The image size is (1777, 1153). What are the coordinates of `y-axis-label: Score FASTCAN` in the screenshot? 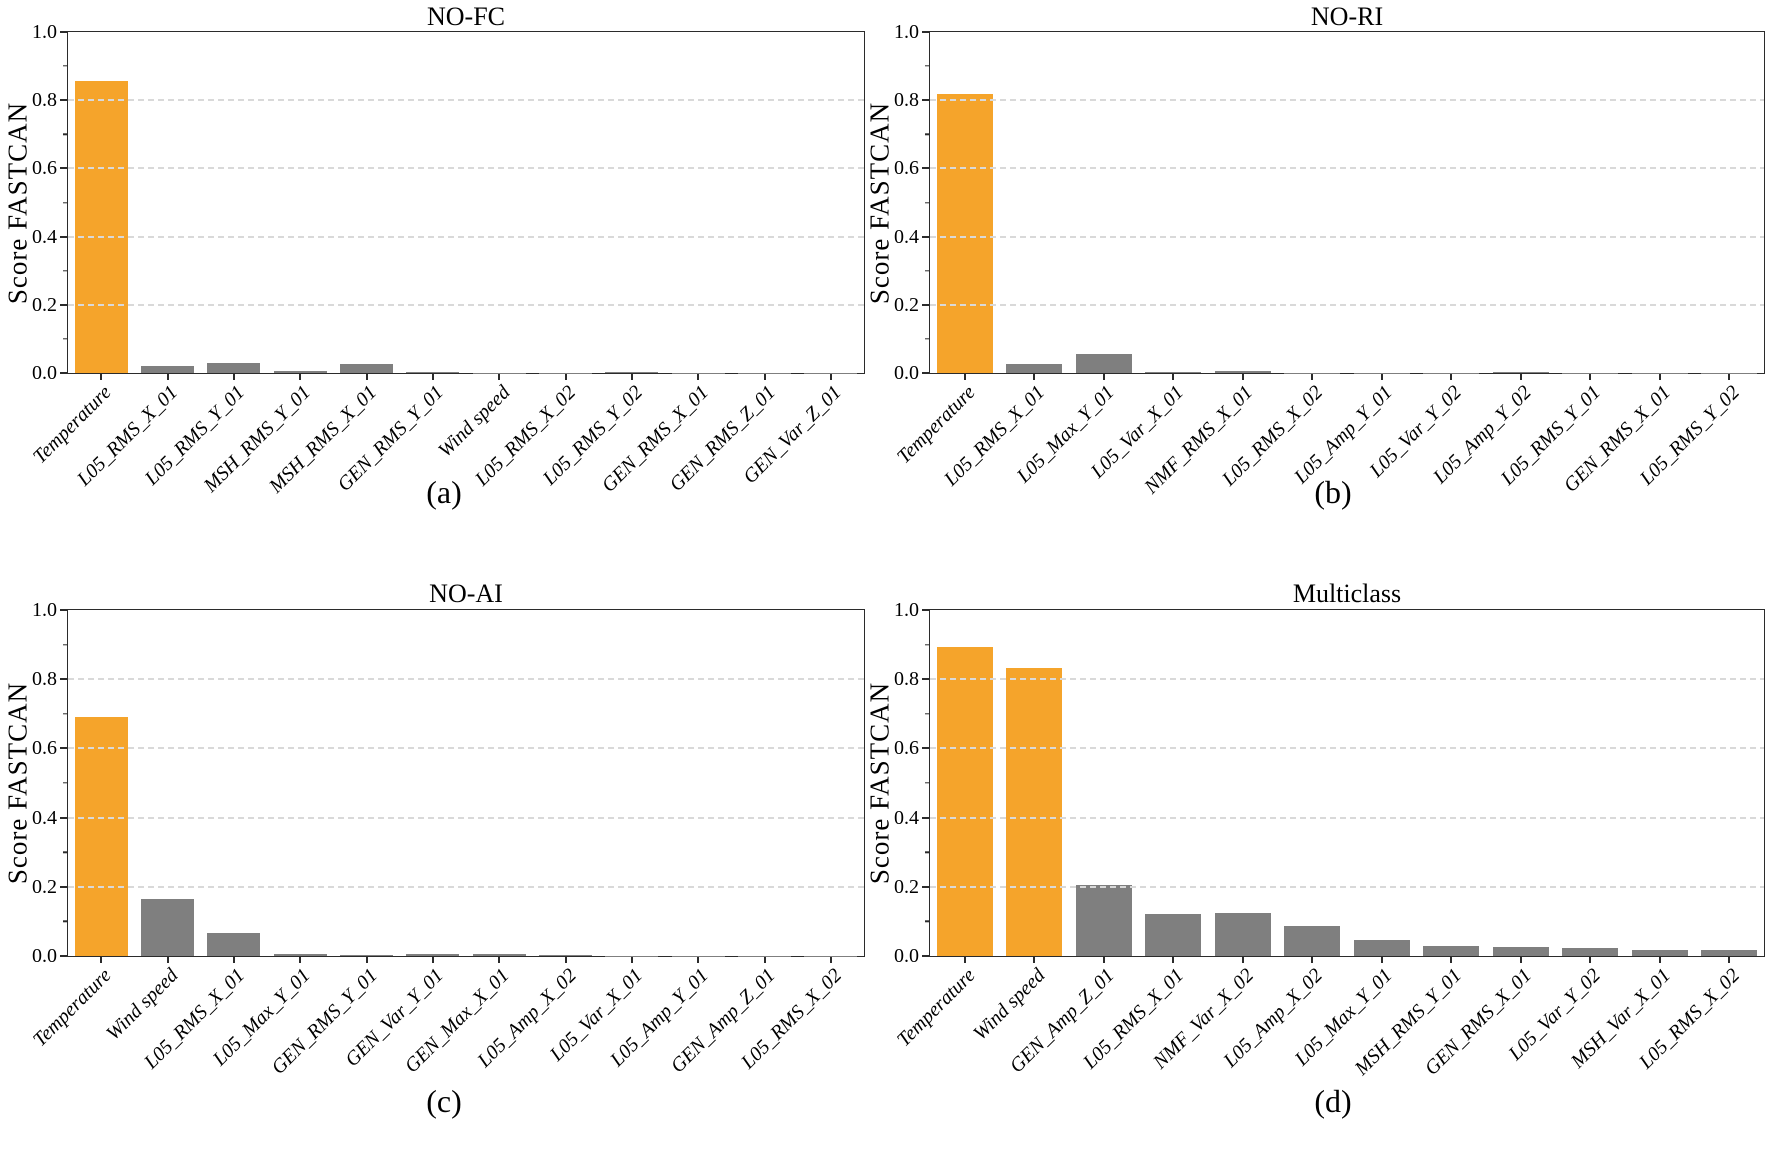 It's located at (879, 202).